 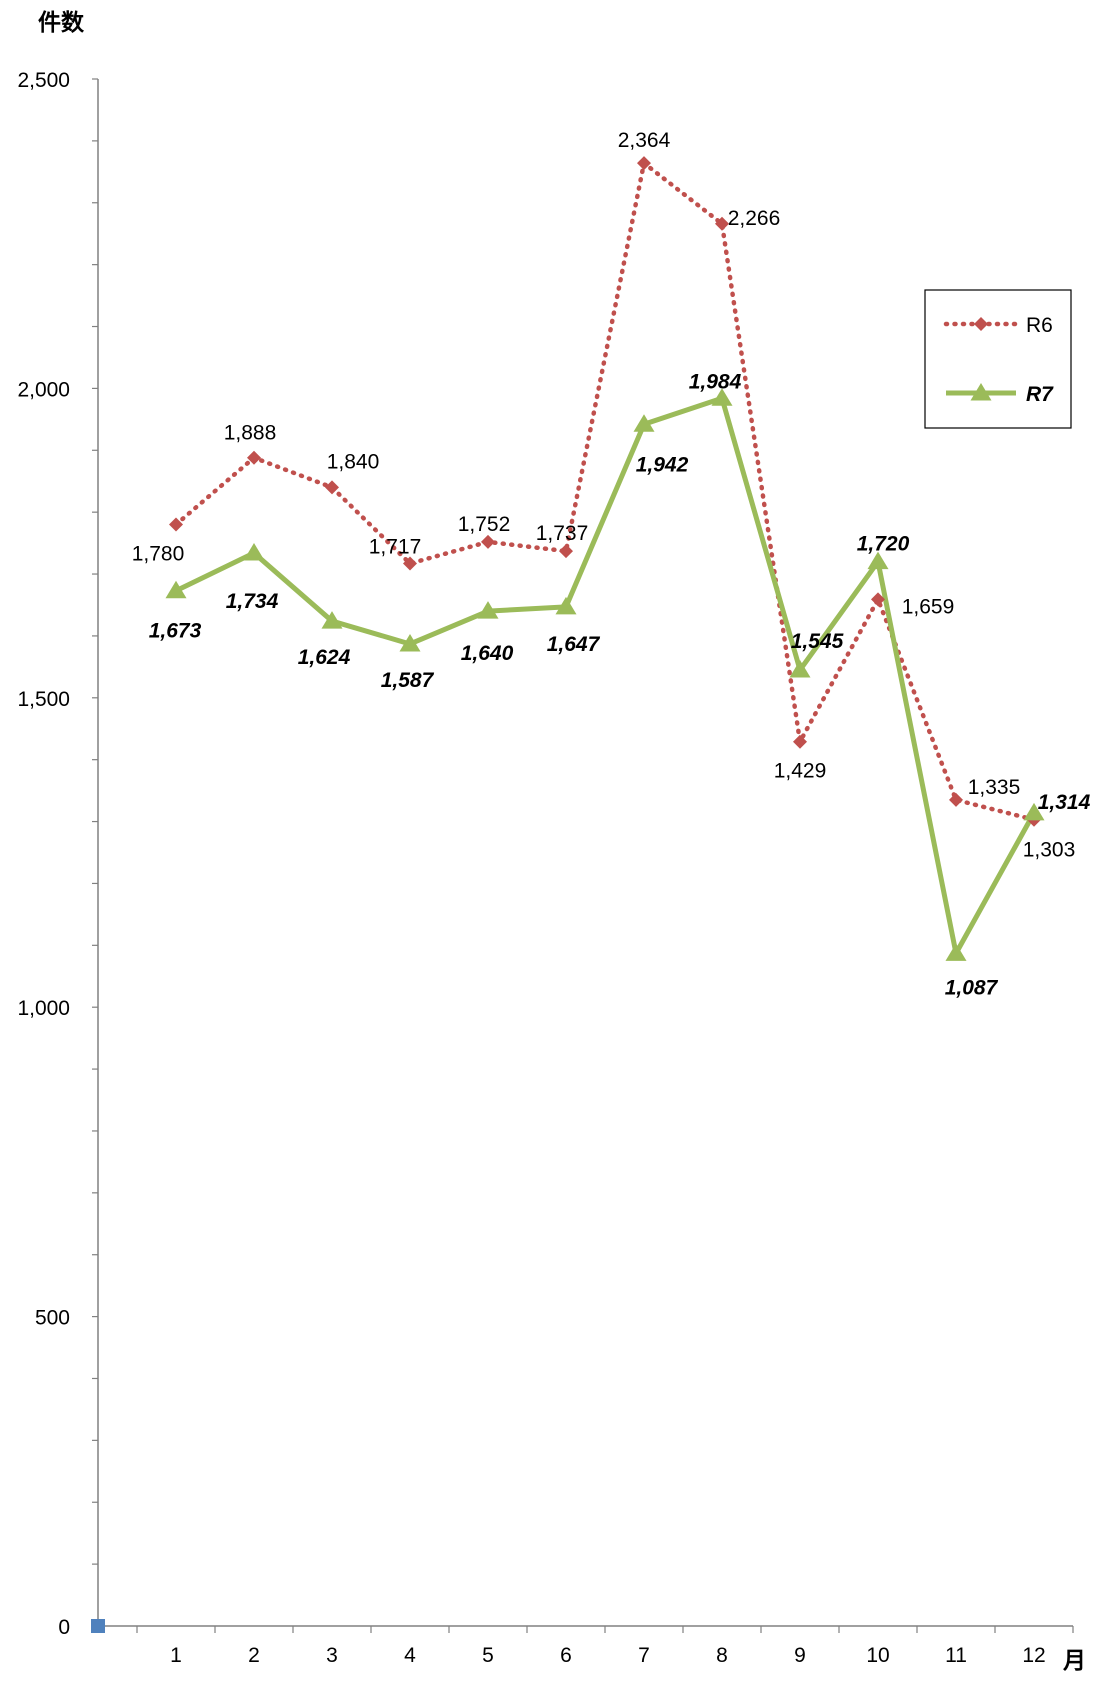 I want to click on x-tick-label: 3, so click(x=332, y=1655).